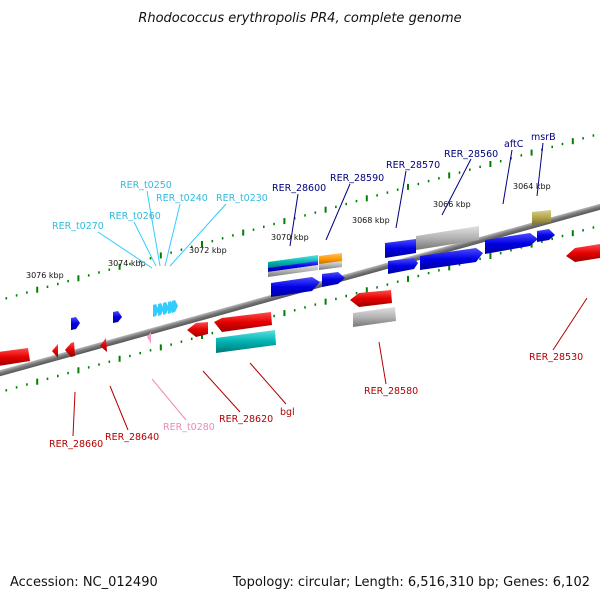 This screenshot has width=600, height=600. I want to click on gene-label: RER_t0230, so click(242, 198).